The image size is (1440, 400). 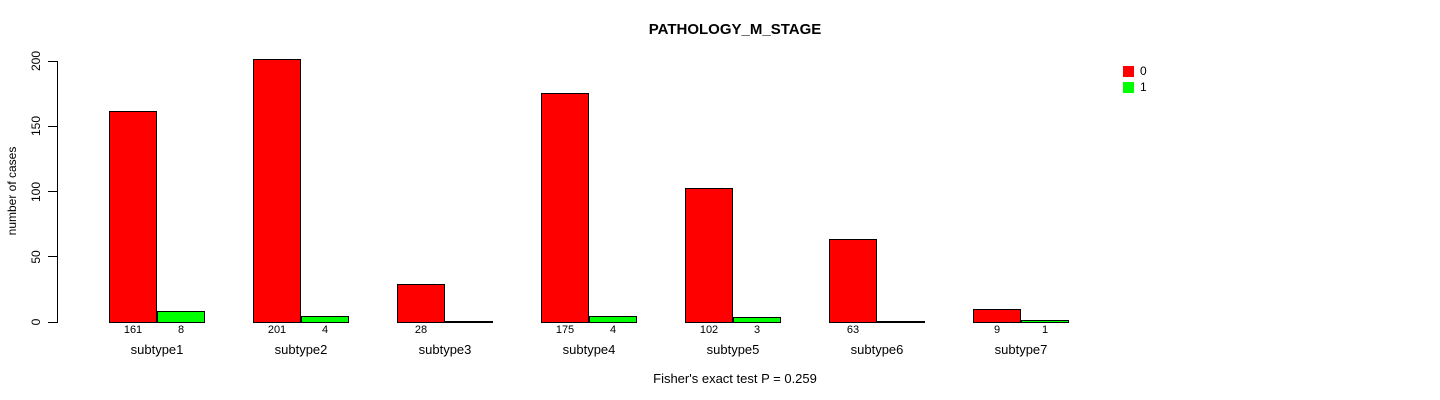 What do you see at coordinates (277, 330) in the screenshot?
I see `bar-value-label: 201` at bounding box center [277, 330].